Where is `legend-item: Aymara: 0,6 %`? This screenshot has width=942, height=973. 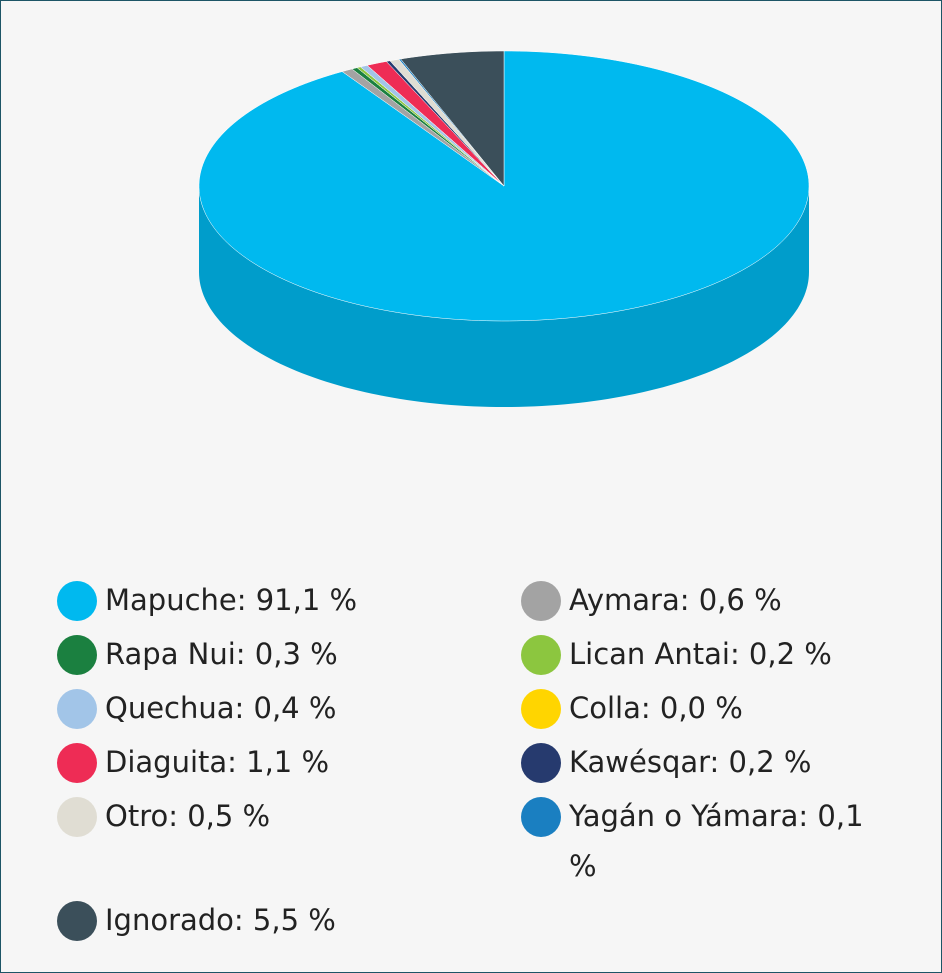 legend-item: Aymara: 0,6 % is located at coordinates (711, 602).